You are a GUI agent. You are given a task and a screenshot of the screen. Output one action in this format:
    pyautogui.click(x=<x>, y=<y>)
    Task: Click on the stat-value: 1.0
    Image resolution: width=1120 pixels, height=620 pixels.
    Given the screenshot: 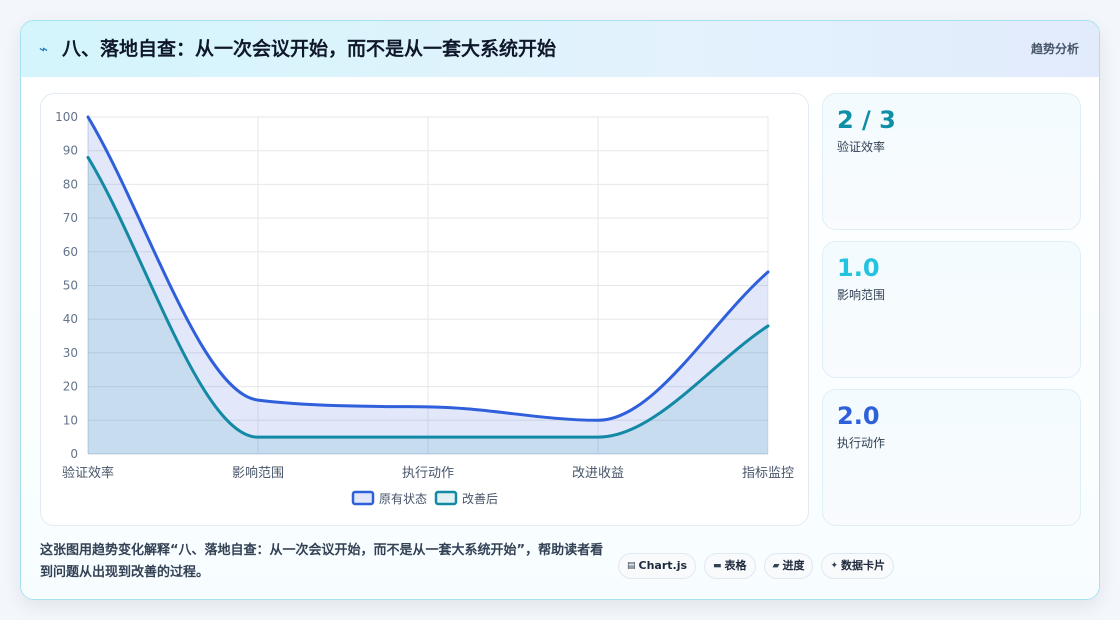 What is the action you would take?
    pyautogui.click(x=858, y=268)
    